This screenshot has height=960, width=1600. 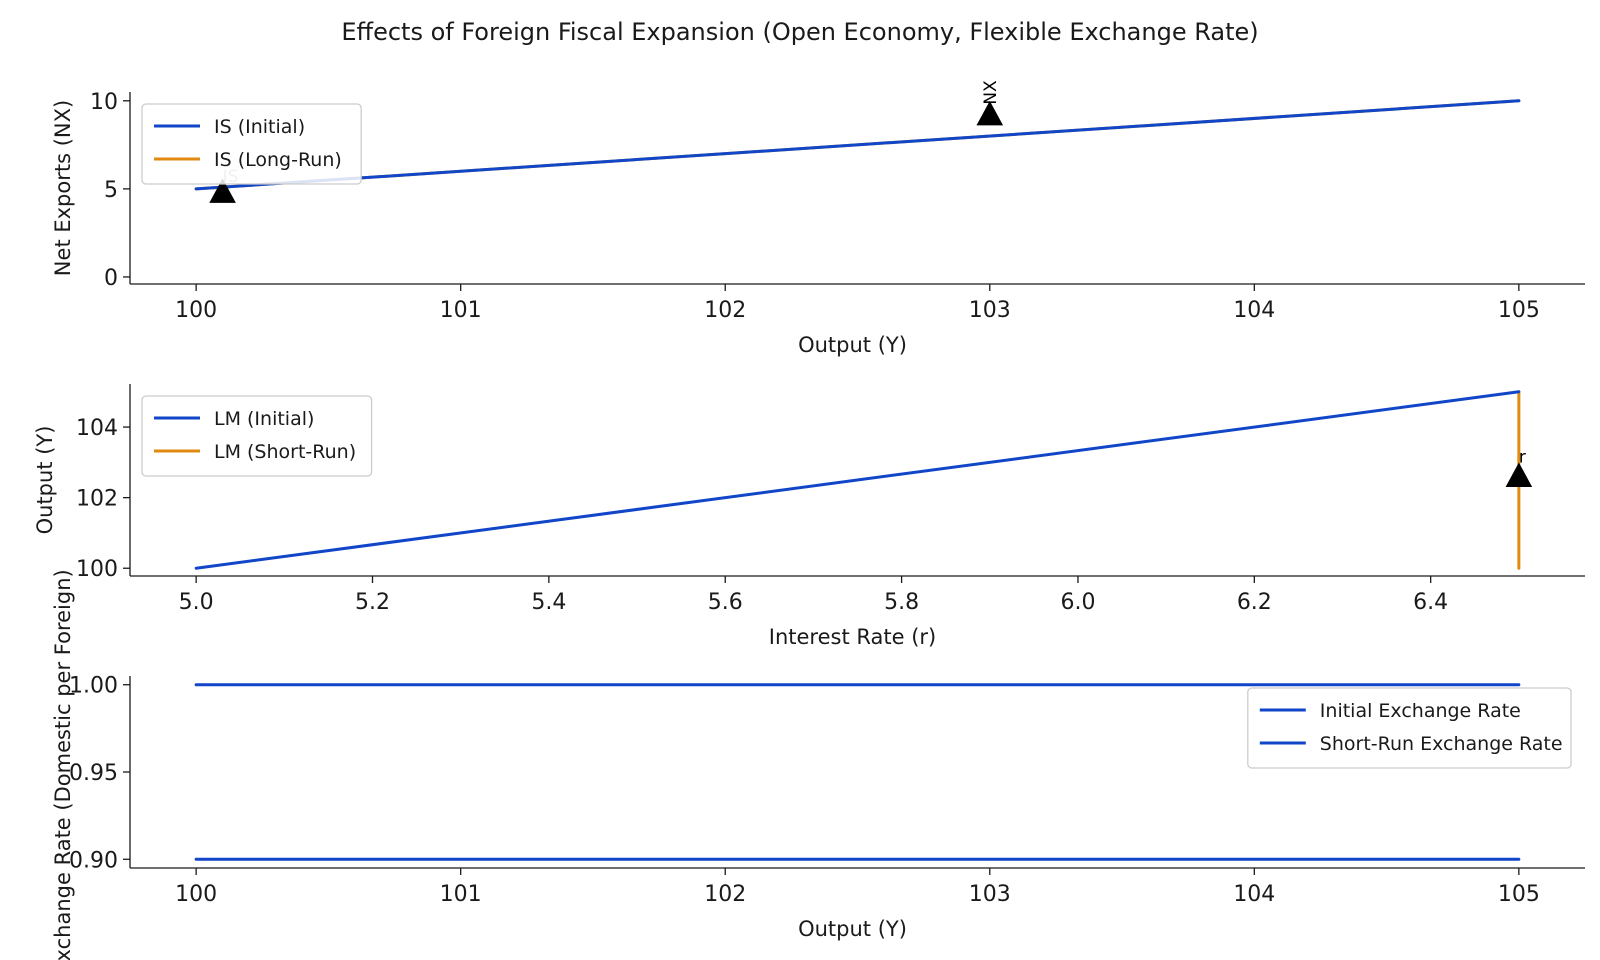 I want to click on annotation-text: NX, so click(x=991, y=92).